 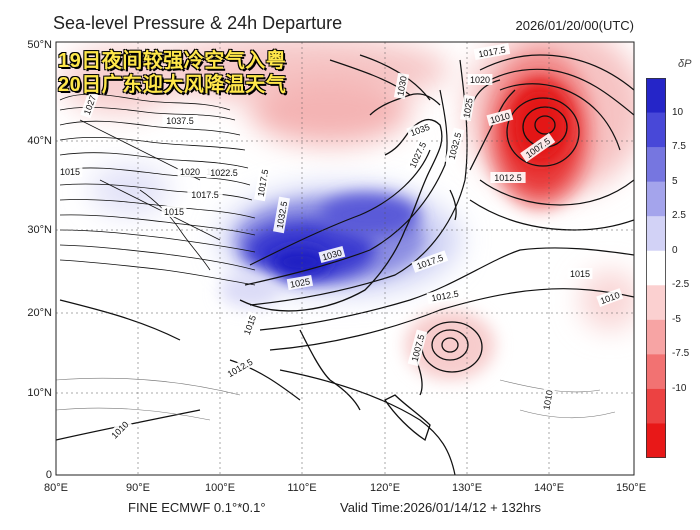 What do you see at coordinates (48, 475) in the screenshot?
I see `lat-label-0: 0` at bounding box center [48, 475].